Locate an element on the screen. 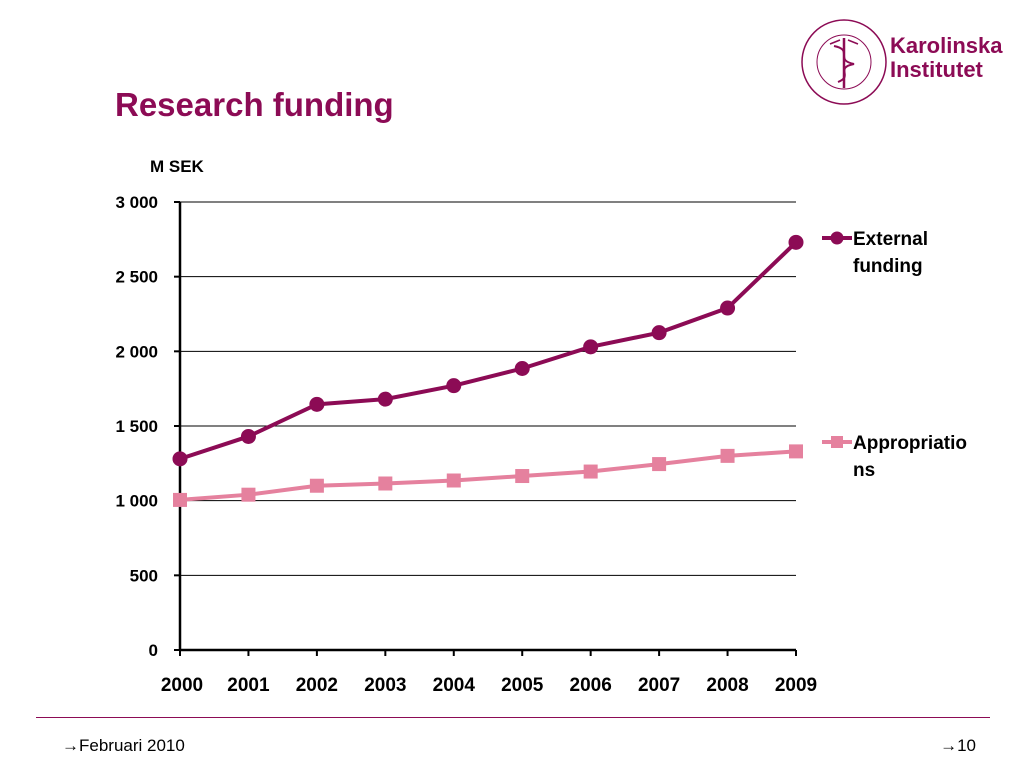  y-tick-label: 1 000 is located at coordinates (136, 501).